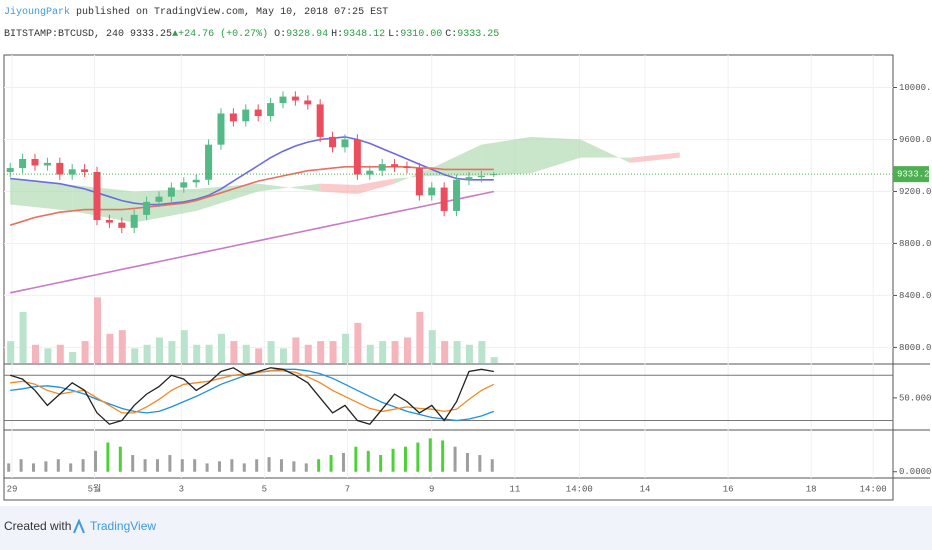  What do you see at coordinates (579, 489) in the screenshot?
I see `x-tick-label: 14:00` at bounding box center [579, 489].